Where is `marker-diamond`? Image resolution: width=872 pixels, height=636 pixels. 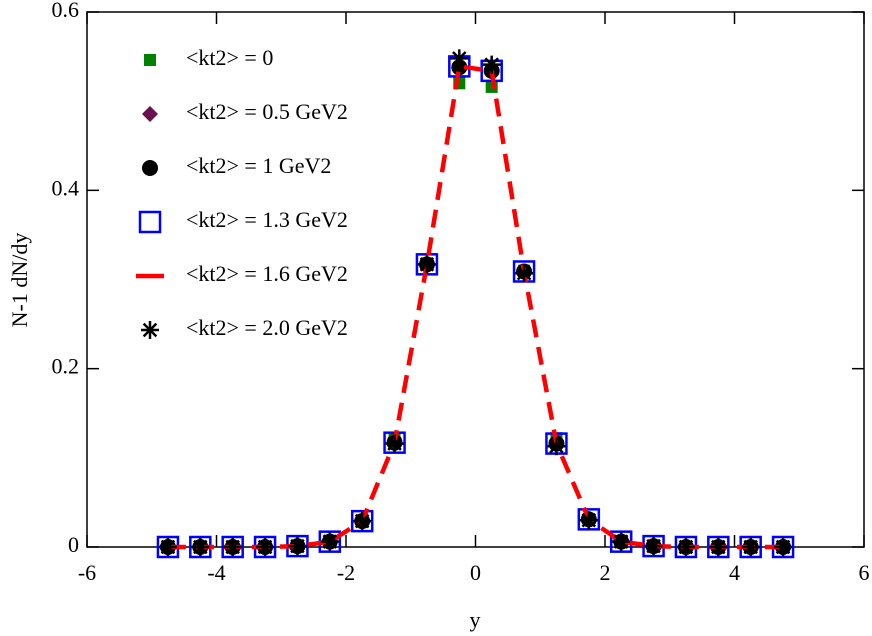
marker-diamond is located at coordinates (150, 114).